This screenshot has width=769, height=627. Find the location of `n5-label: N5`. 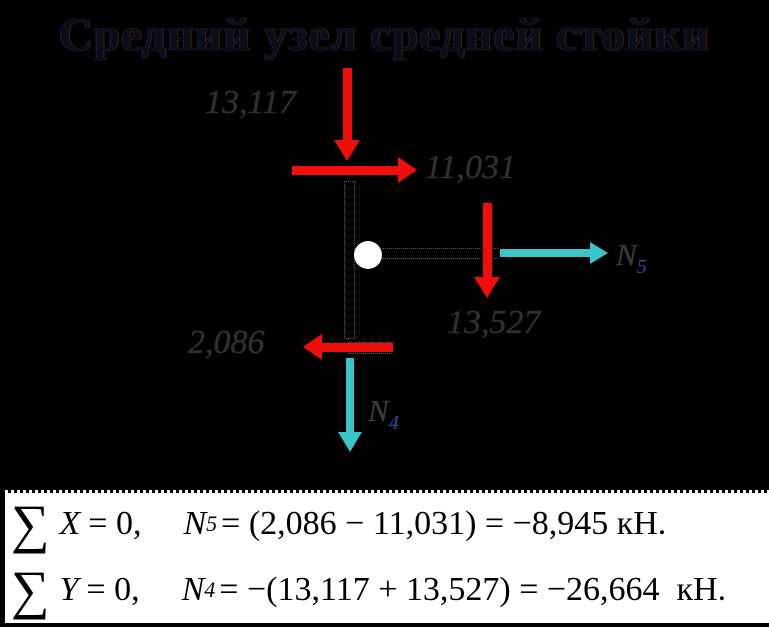

n5-label: N5 is located at coordinates (631, 258).